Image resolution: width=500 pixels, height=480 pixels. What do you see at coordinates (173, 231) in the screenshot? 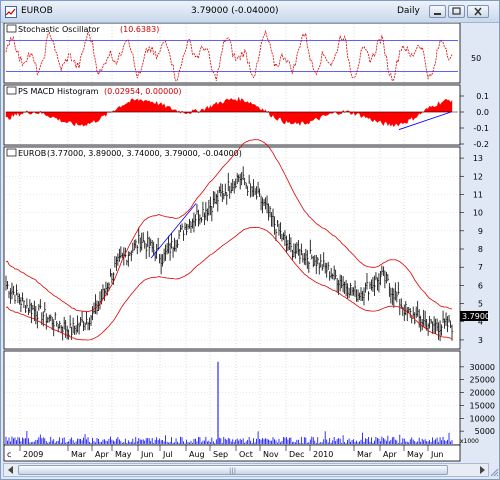
I see `price-trendline` at bounding box center [173, 231].